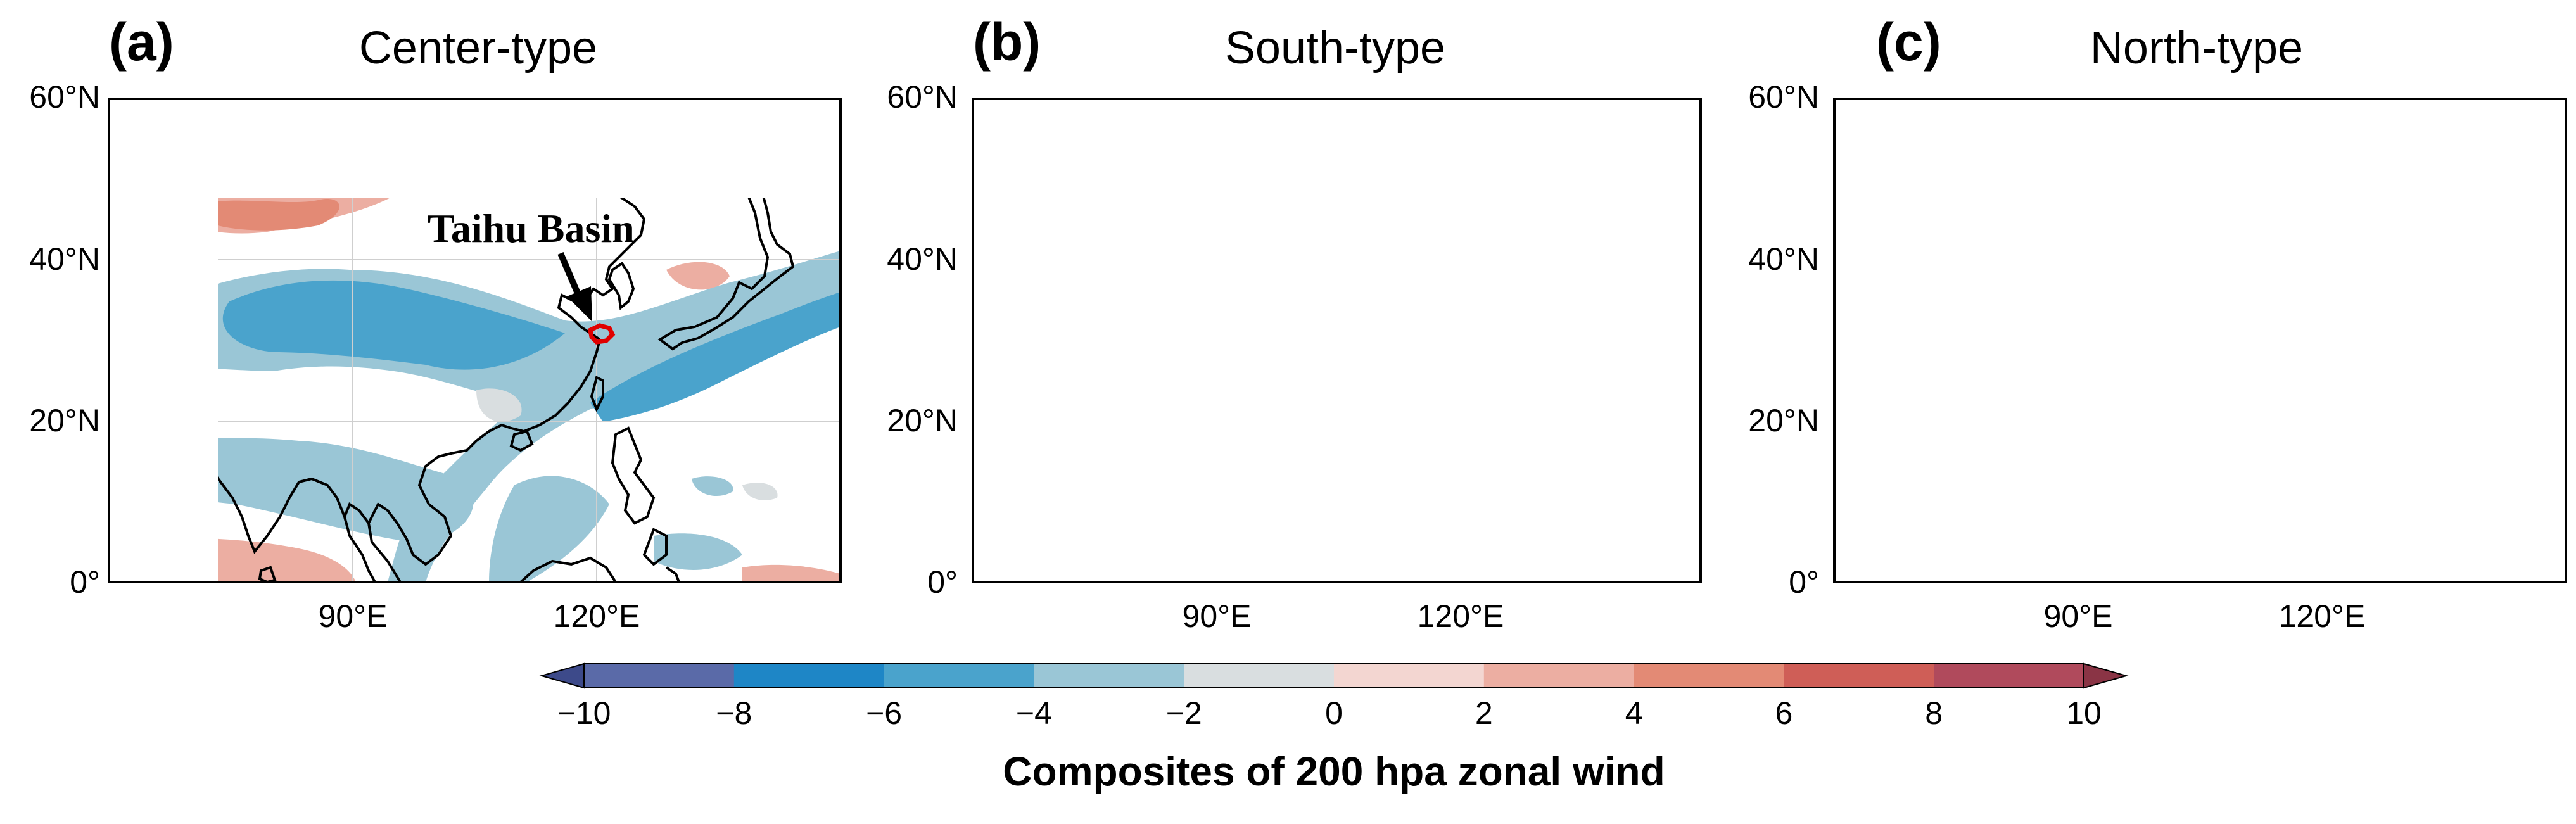 The width and height of the screenshot is (2576, 824). Describe the element at coordinates (597, 616) in the screenshot. I see `lon-tick-120e-a: 120°E` at that location.